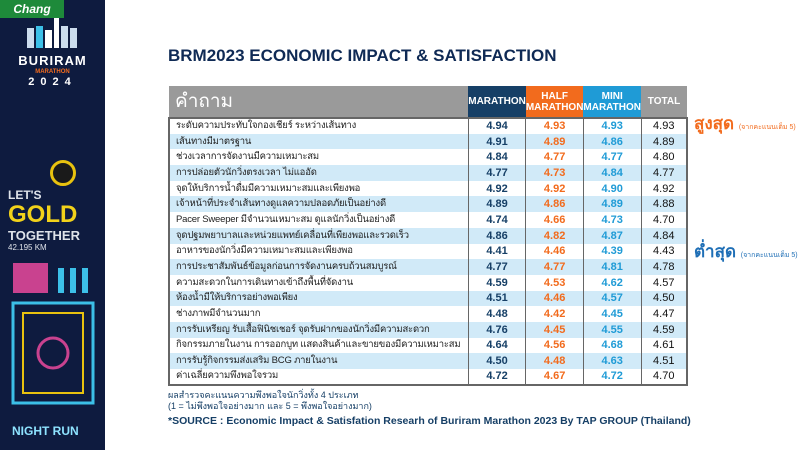 This screenshot has height=450, width=800. Describe the element at coordinates (663, 204) in the screenshot. I see `total-cell: 4.88` at that location.